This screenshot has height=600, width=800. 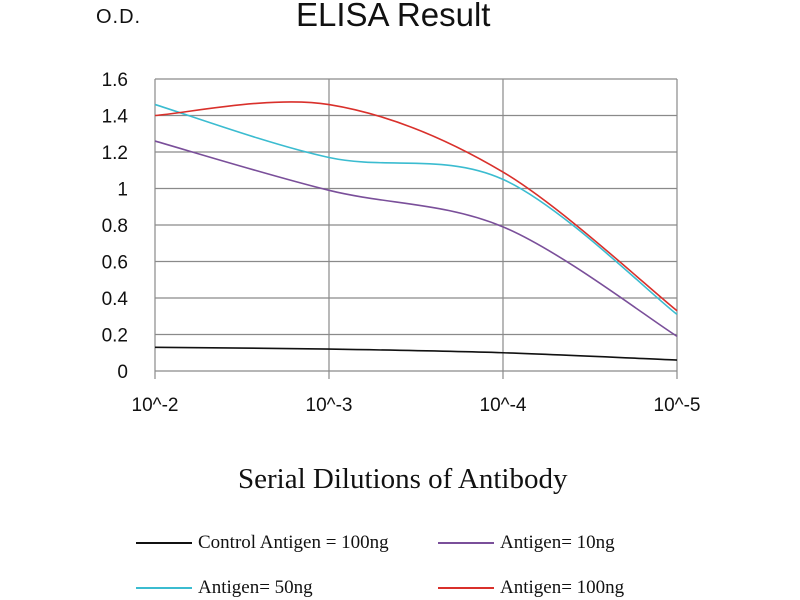 I want to click on y-tick-label: 1.4, so click(x=115, y=117).